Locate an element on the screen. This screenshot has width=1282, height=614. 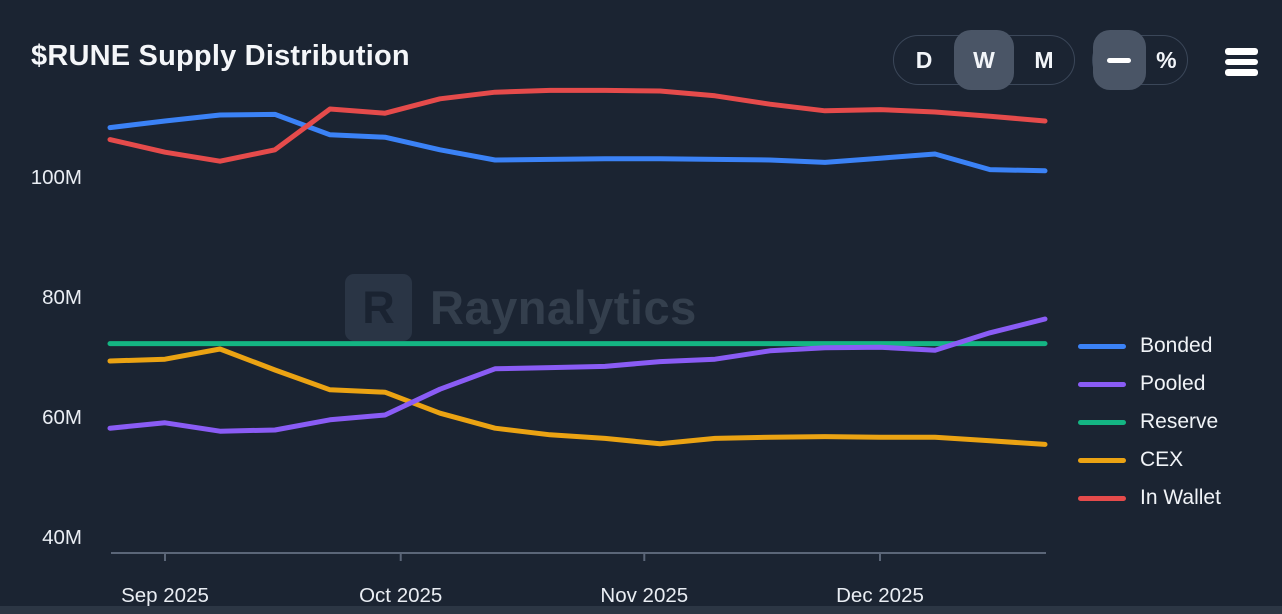
legend-label: Bonded is located at coordinates (1176, 345).